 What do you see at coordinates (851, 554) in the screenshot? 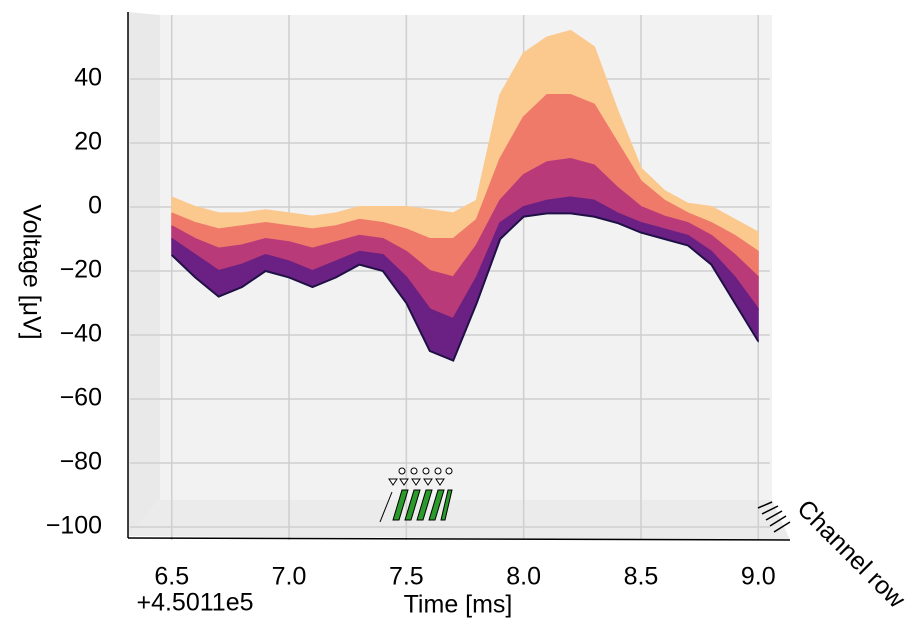
I see `z-axis-title: Channel row` at bounding box center [851, 554].